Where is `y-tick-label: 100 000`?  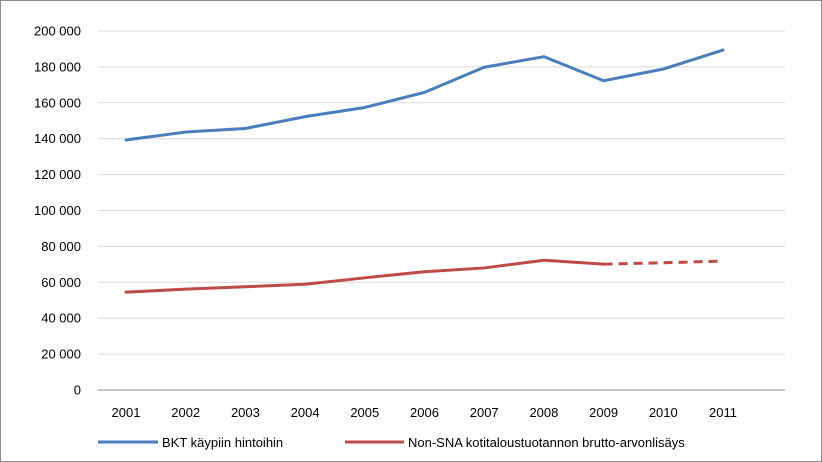
y-tick-label: 100 000 is located at coordinates (57, 210).